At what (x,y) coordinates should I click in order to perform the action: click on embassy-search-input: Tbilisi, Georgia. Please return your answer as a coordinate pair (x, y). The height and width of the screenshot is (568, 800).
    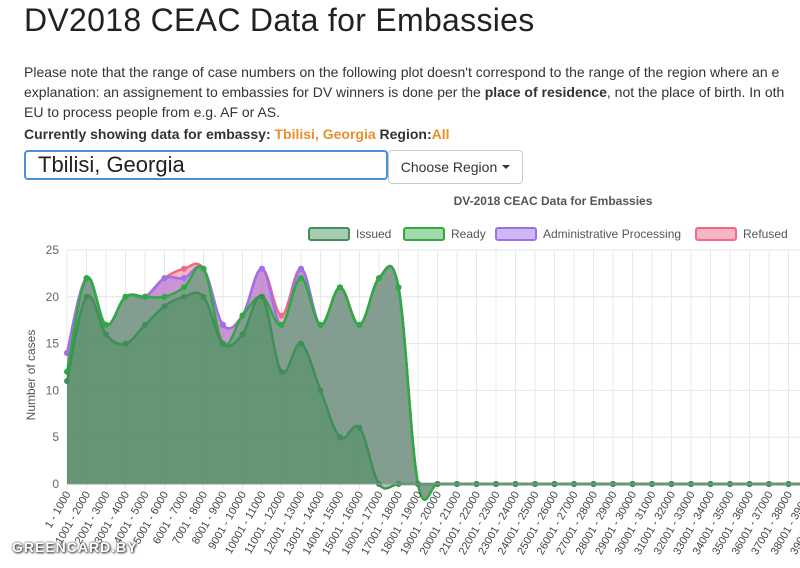
    Looking at the image, I should click on (206, 165).